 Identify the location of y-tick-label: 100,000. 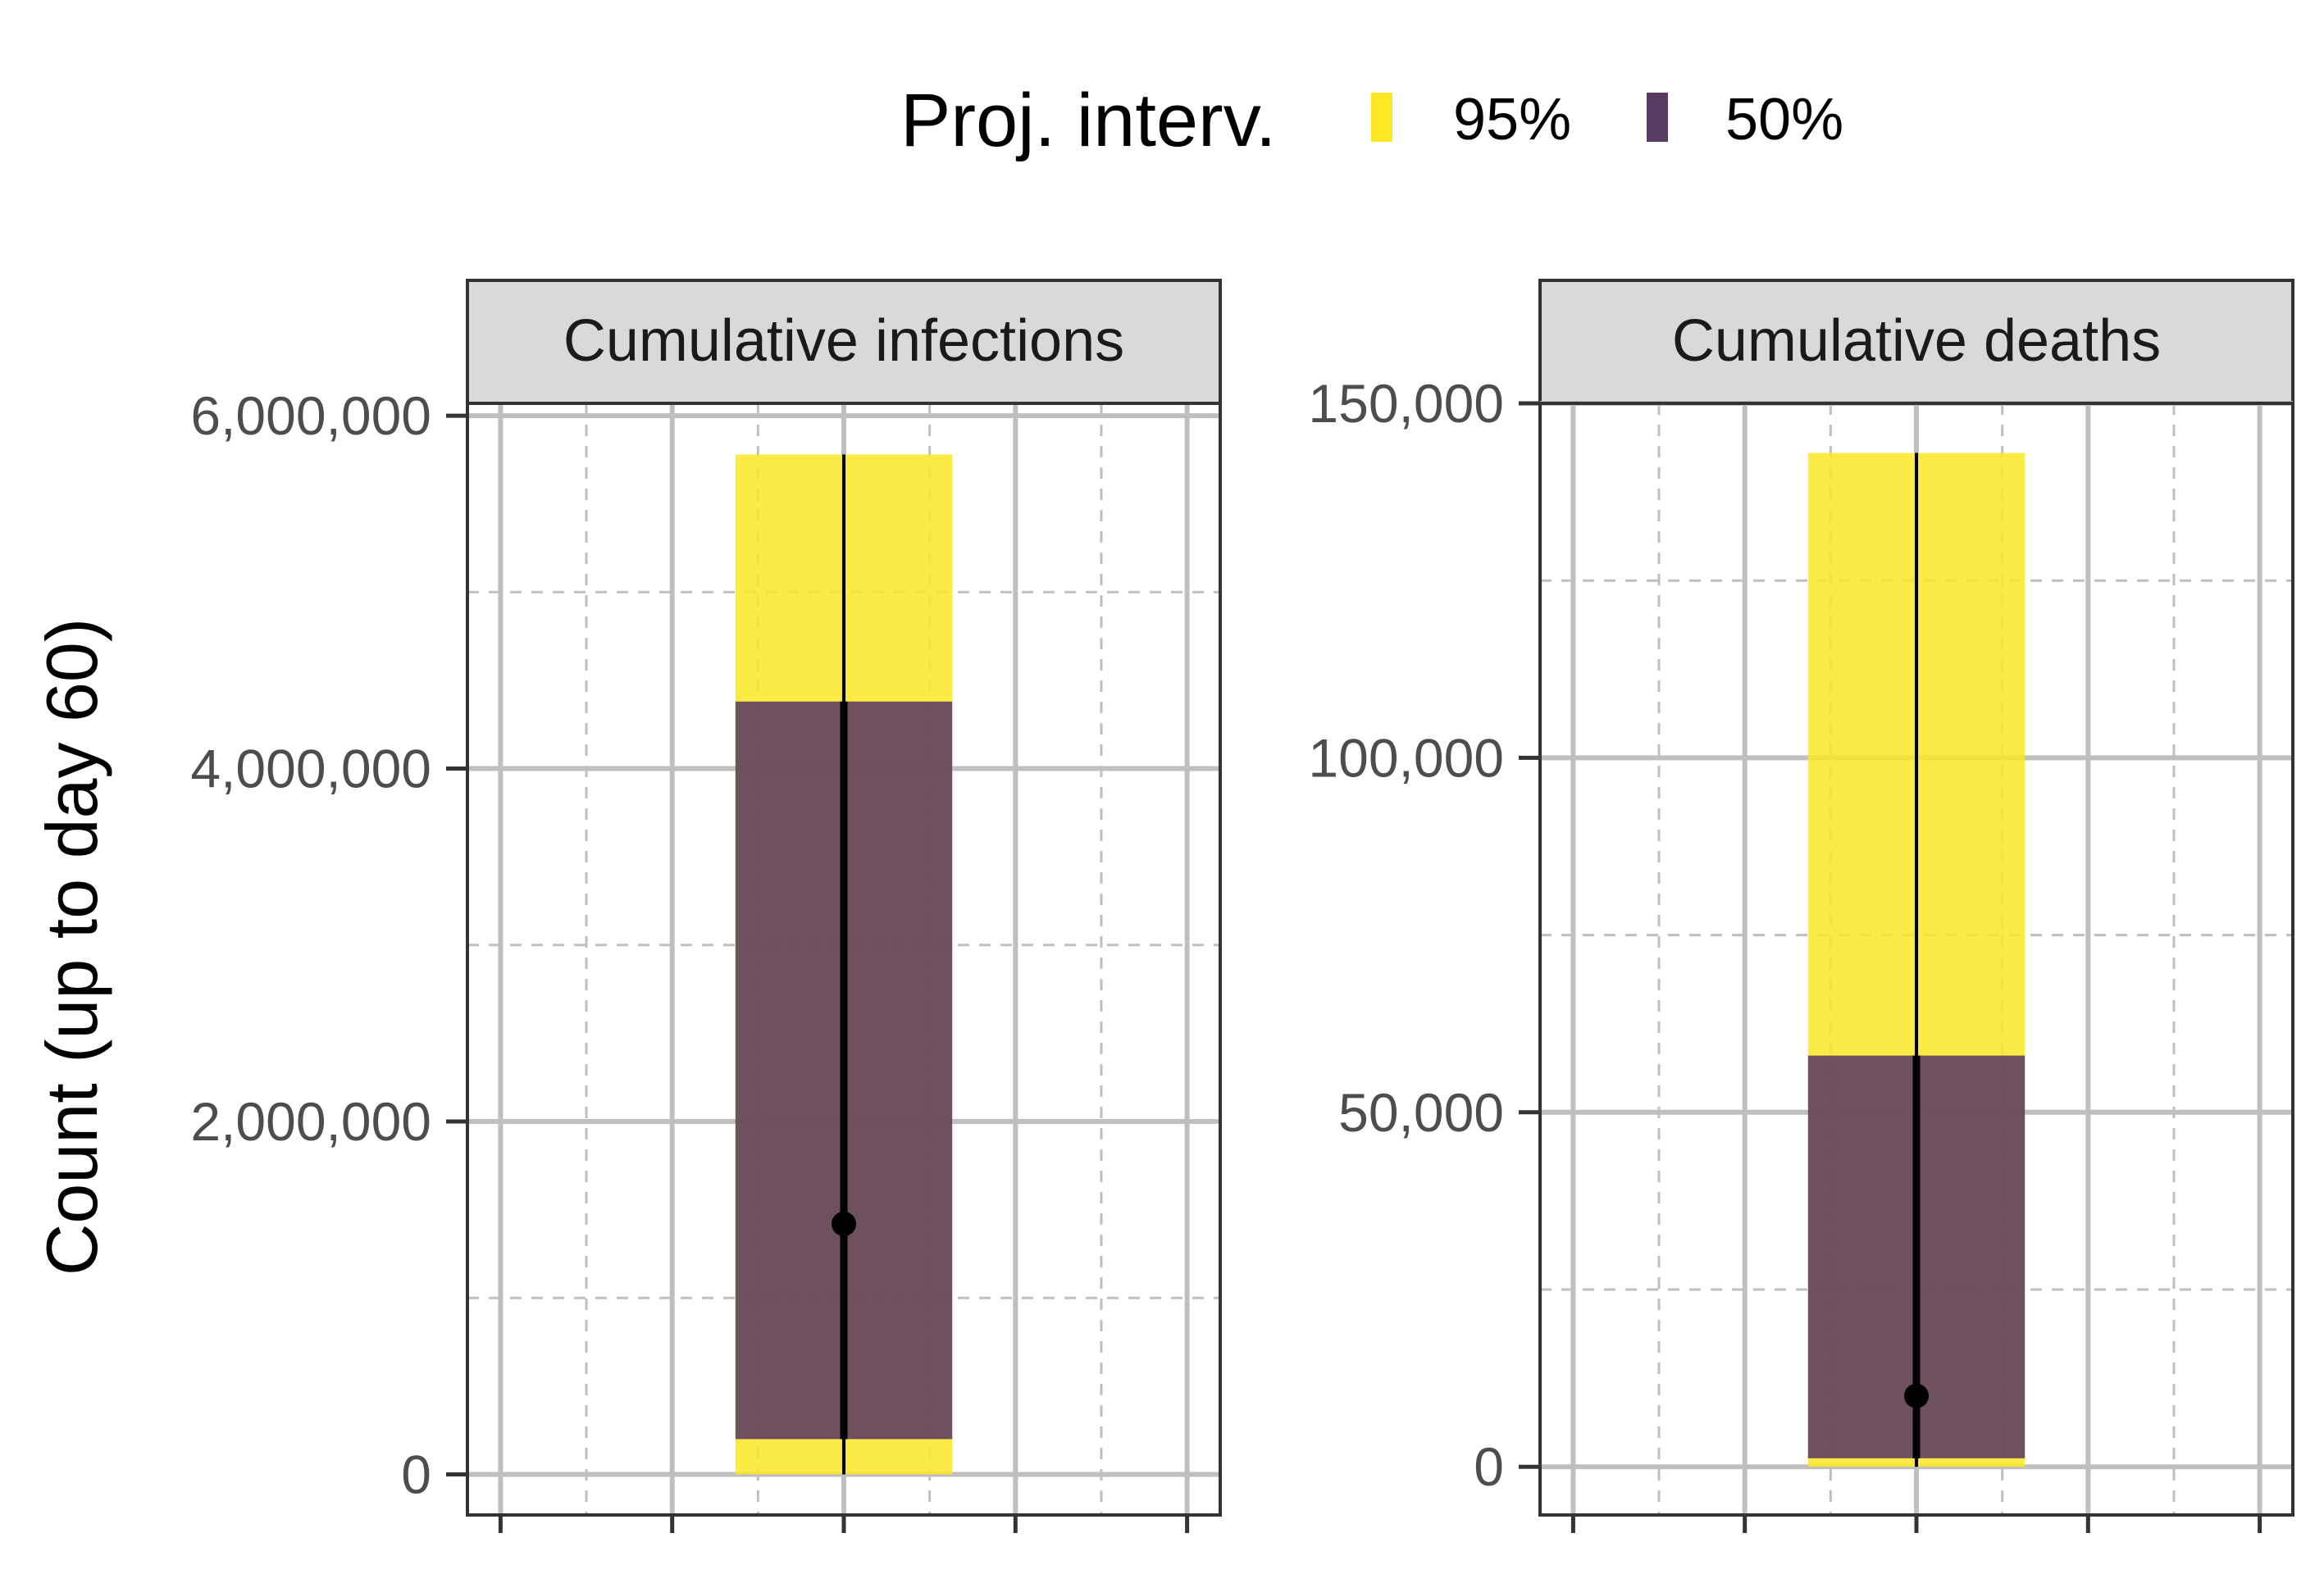
(1406, 757).